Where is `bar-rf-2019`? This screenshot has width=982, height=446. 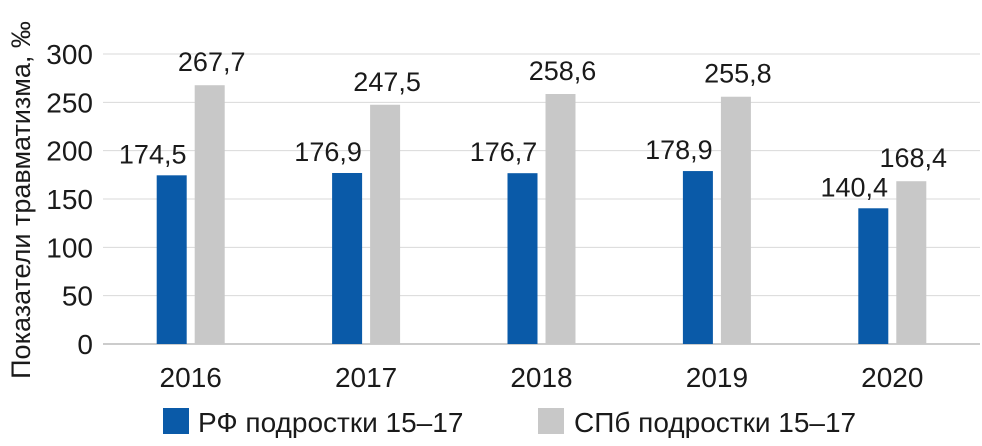 bar-rf-2019 is located at coordinates (697, 257).